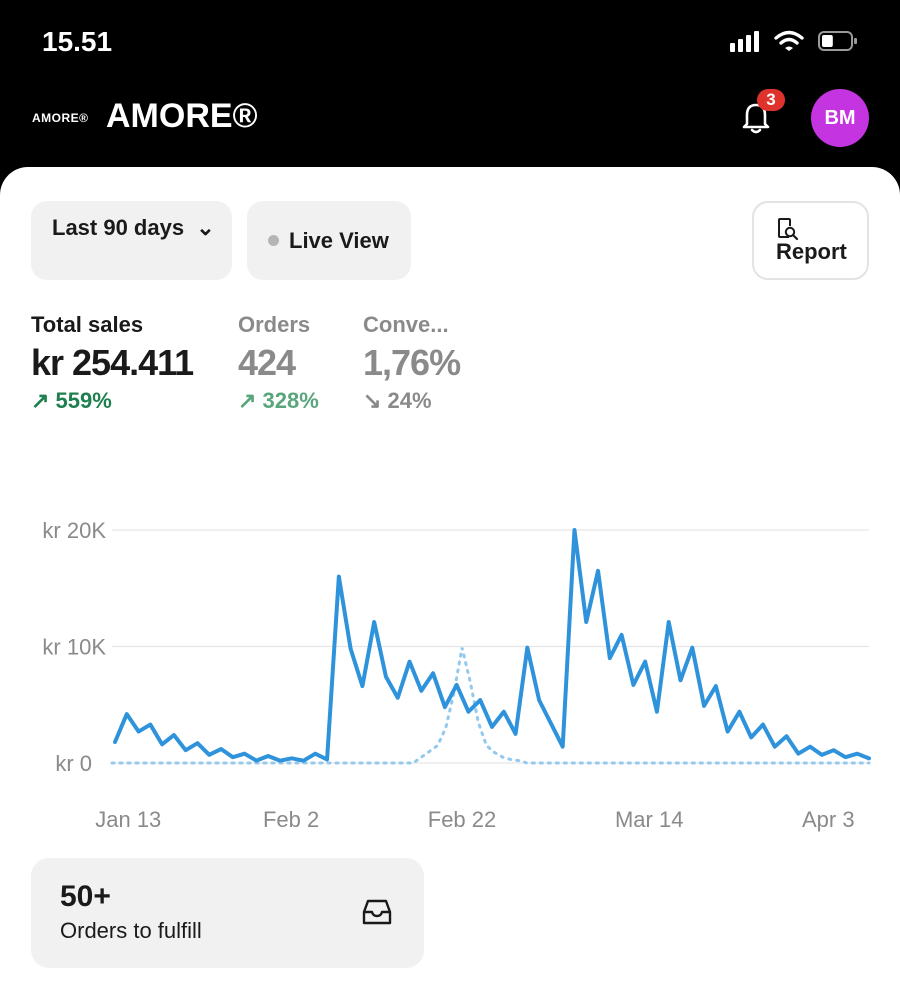 The height and width of the screenshot is (1007, 900). I want to click on metric-value: kr 254.411, so click(112, 362).